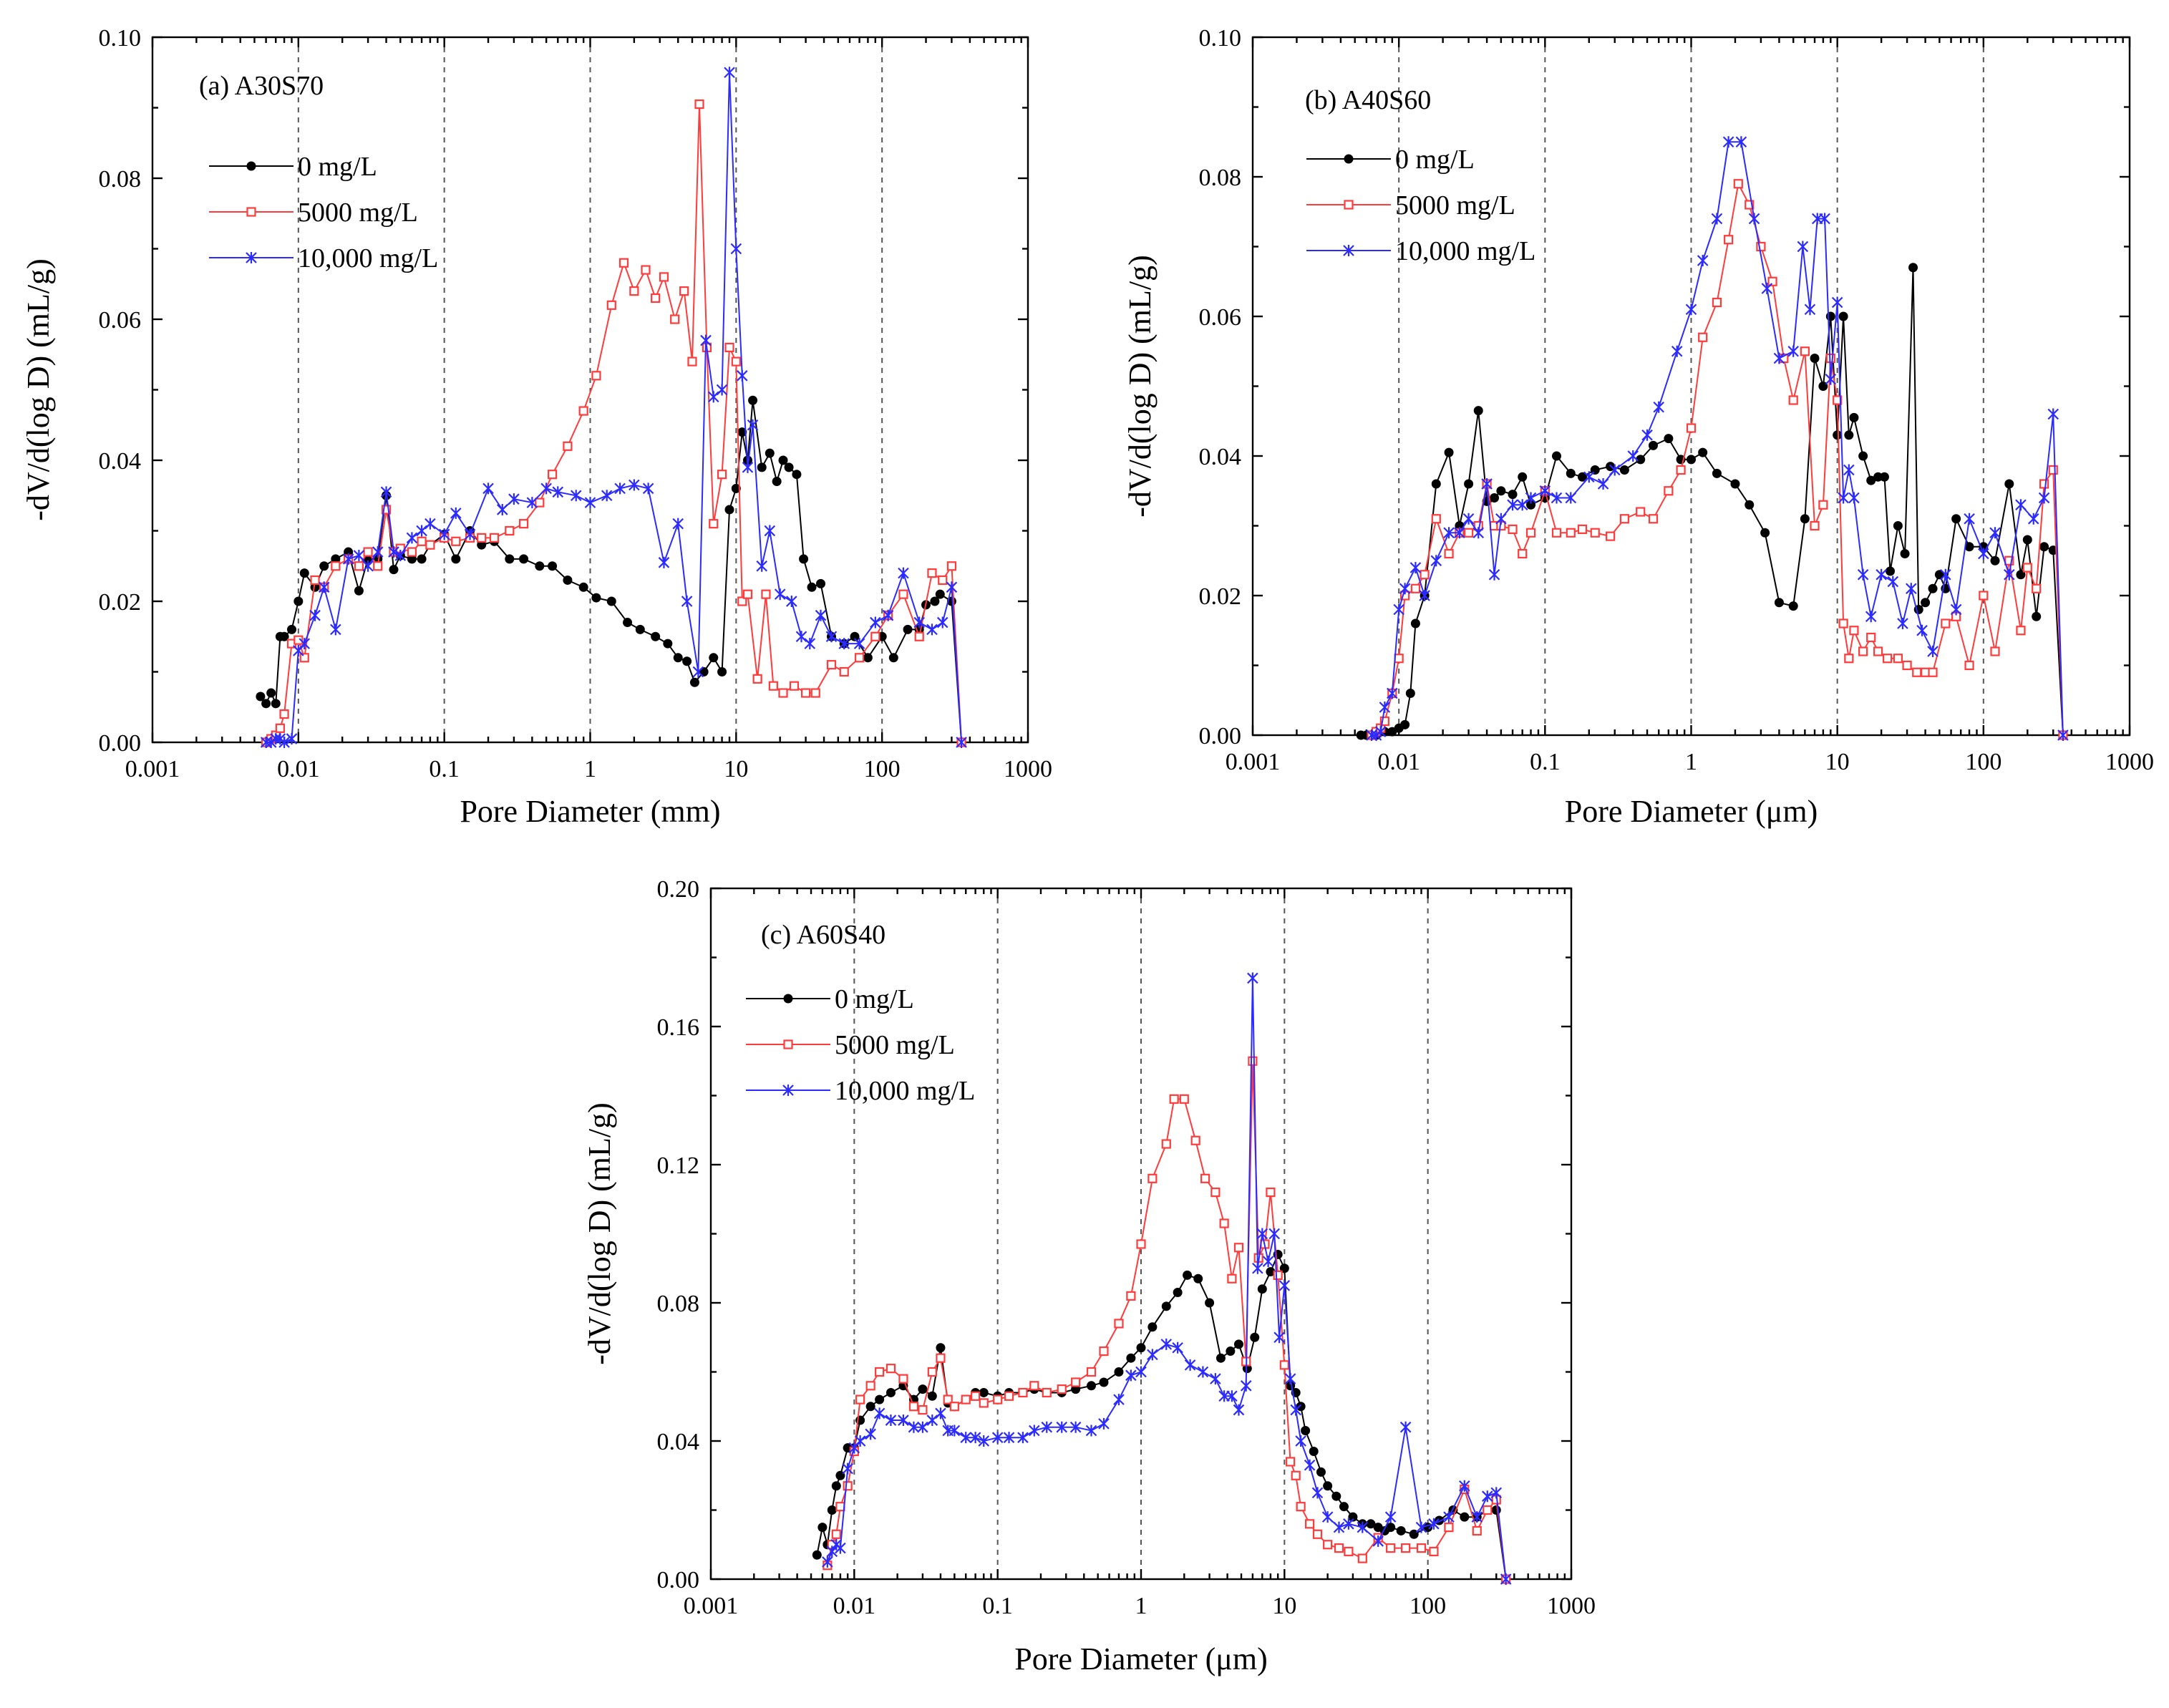  I want to click on x-tick-label: 1000, so click(1571, 1606).